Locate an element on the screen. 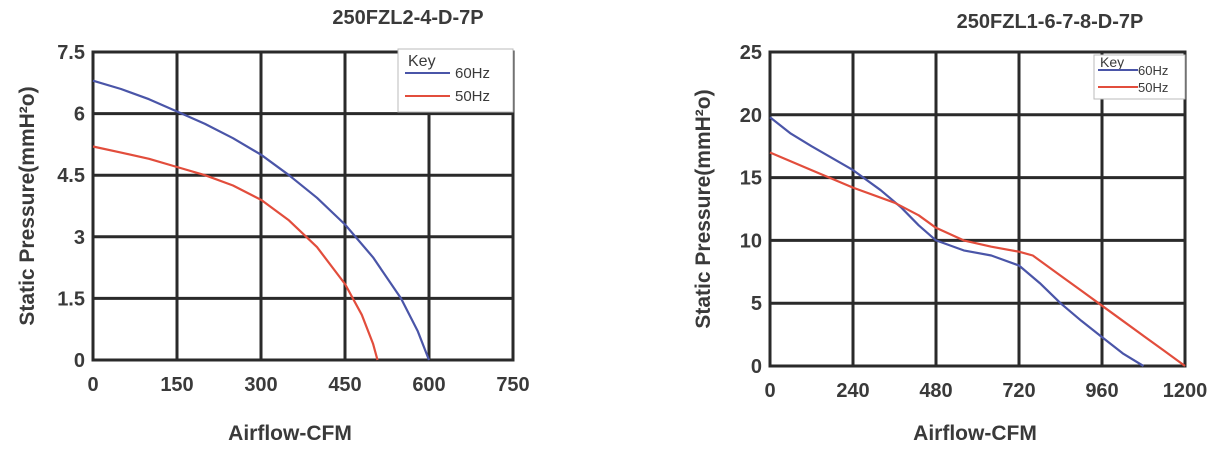  x-tick-label: 960 is located at coordinates (1101, 391).